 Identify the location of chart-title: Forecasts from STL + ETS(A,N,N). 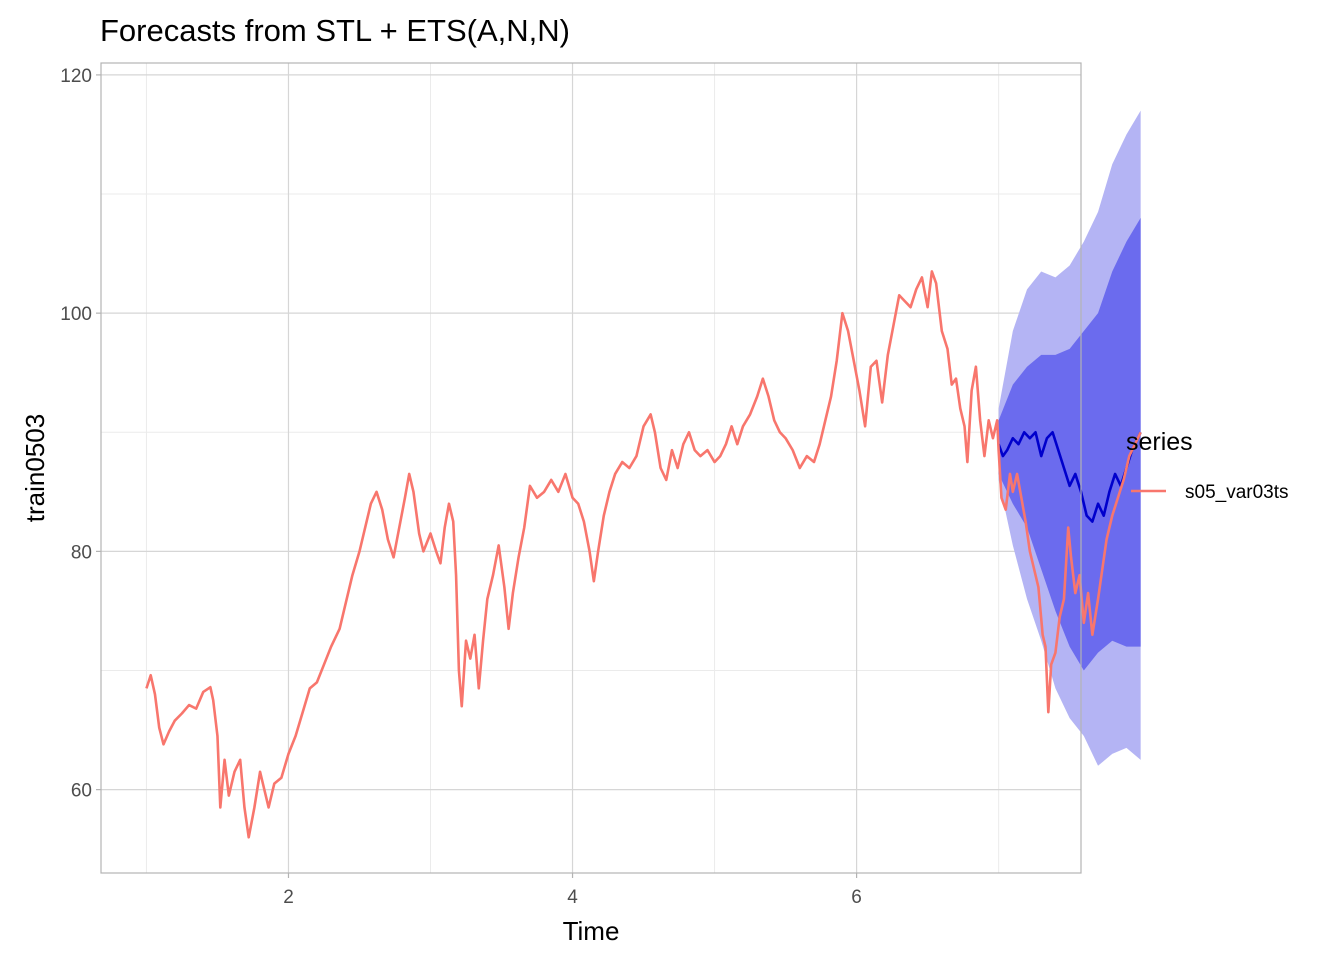
(335, 30).